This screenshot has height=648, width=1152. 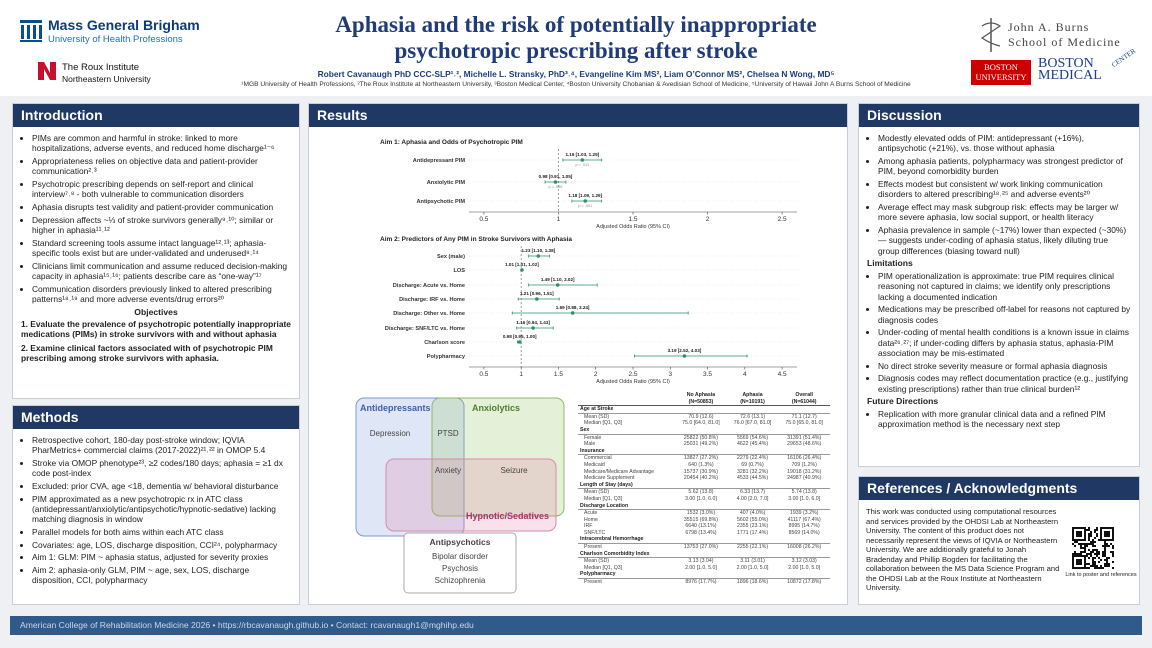 What do you see at coordinates (804, 471) in the screenshot?
I see `table-cell: 19018 (31.2%)` at bounding box center [804, 471].